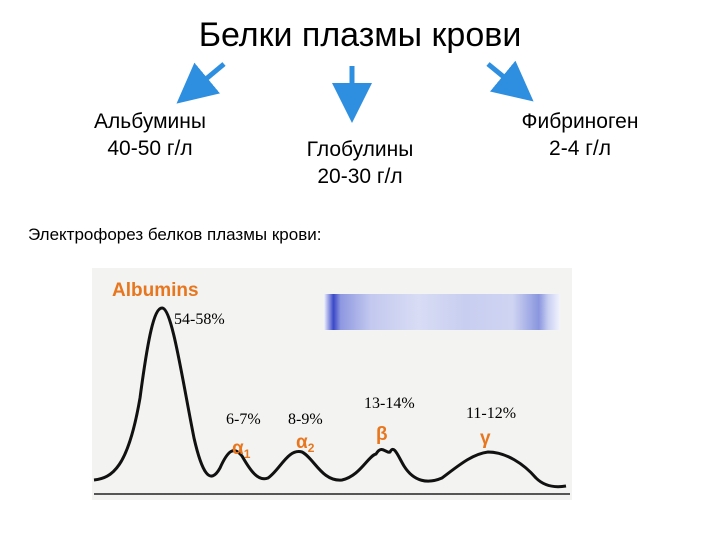  Describe the element at coordinates (442, 312) in the screenshot. I see `electrophoresis-band` at that location.